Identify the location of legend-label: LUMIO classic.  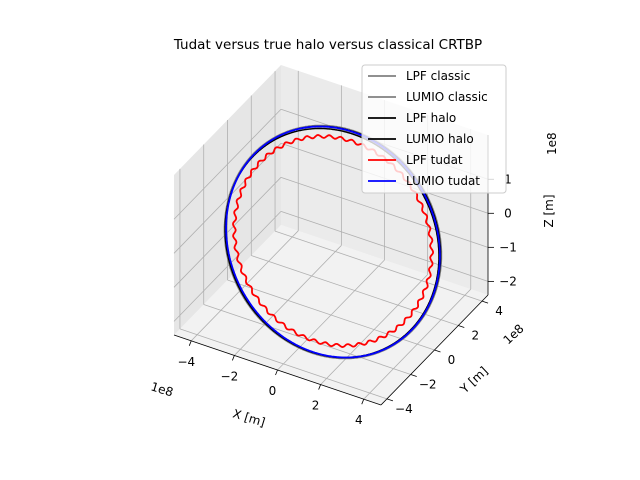
(447, 97).